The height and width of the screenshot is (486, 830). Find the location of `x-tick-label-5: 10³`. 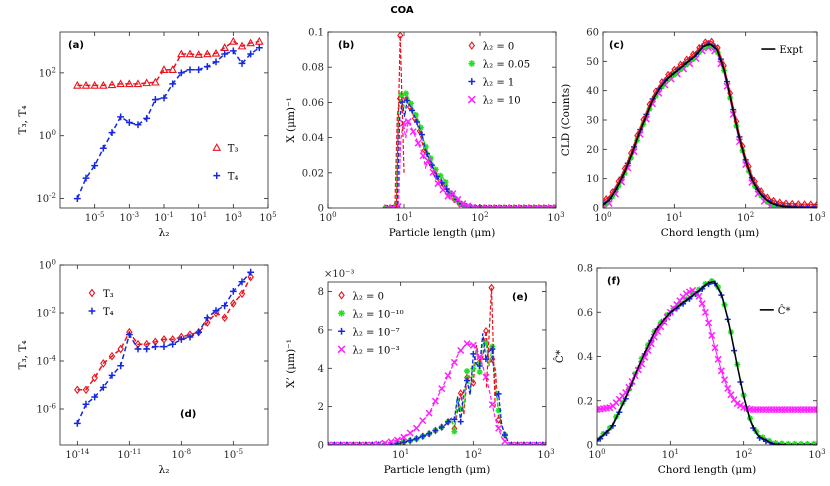

x-tick-label-5: 10³ is located at coordinates (233, 217).